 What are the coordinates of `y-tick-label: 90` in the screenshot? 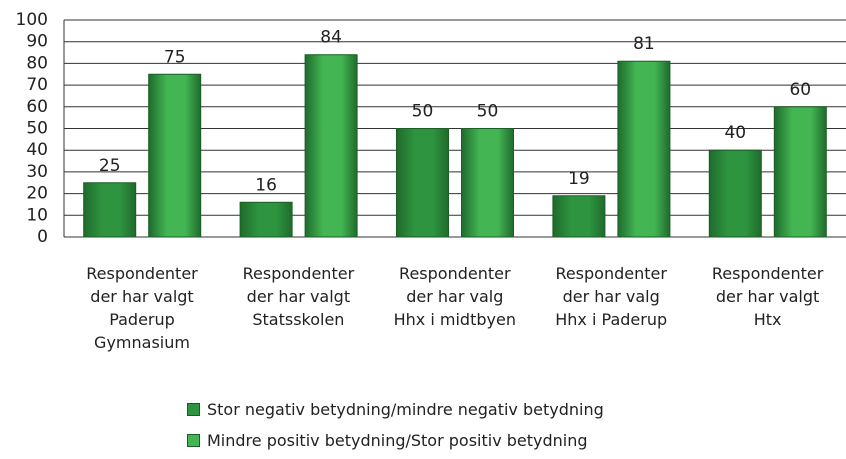 It's located at (37, 42).